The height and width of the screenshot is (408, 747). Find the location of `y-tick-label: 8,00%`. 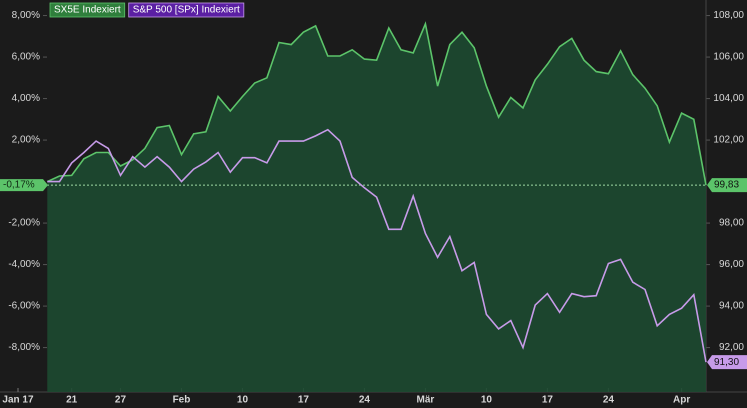

y-tick-label: 8,00% is located at coordinates (26, 15).